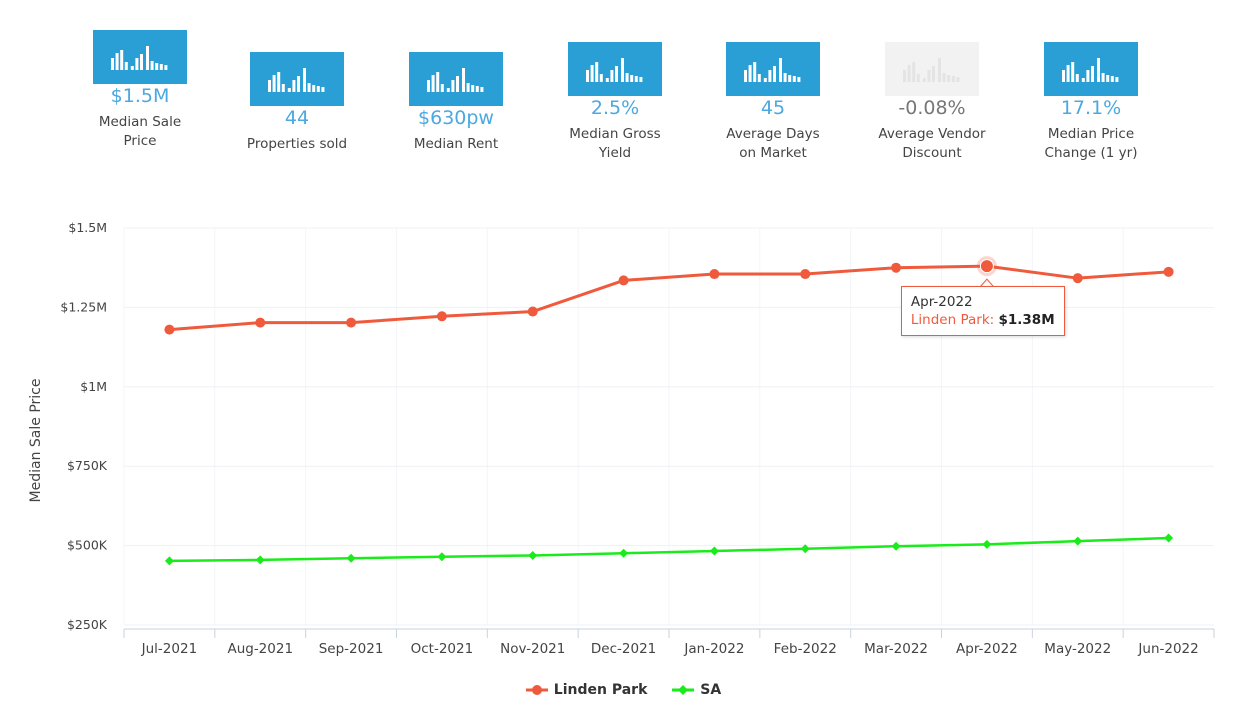 The height and width of the screenshot is (720, 1247). What do you see at coordinates (932, 108) in the screenshot?
I see `stat-value: -0.08%` at bounding box center [932, 108].